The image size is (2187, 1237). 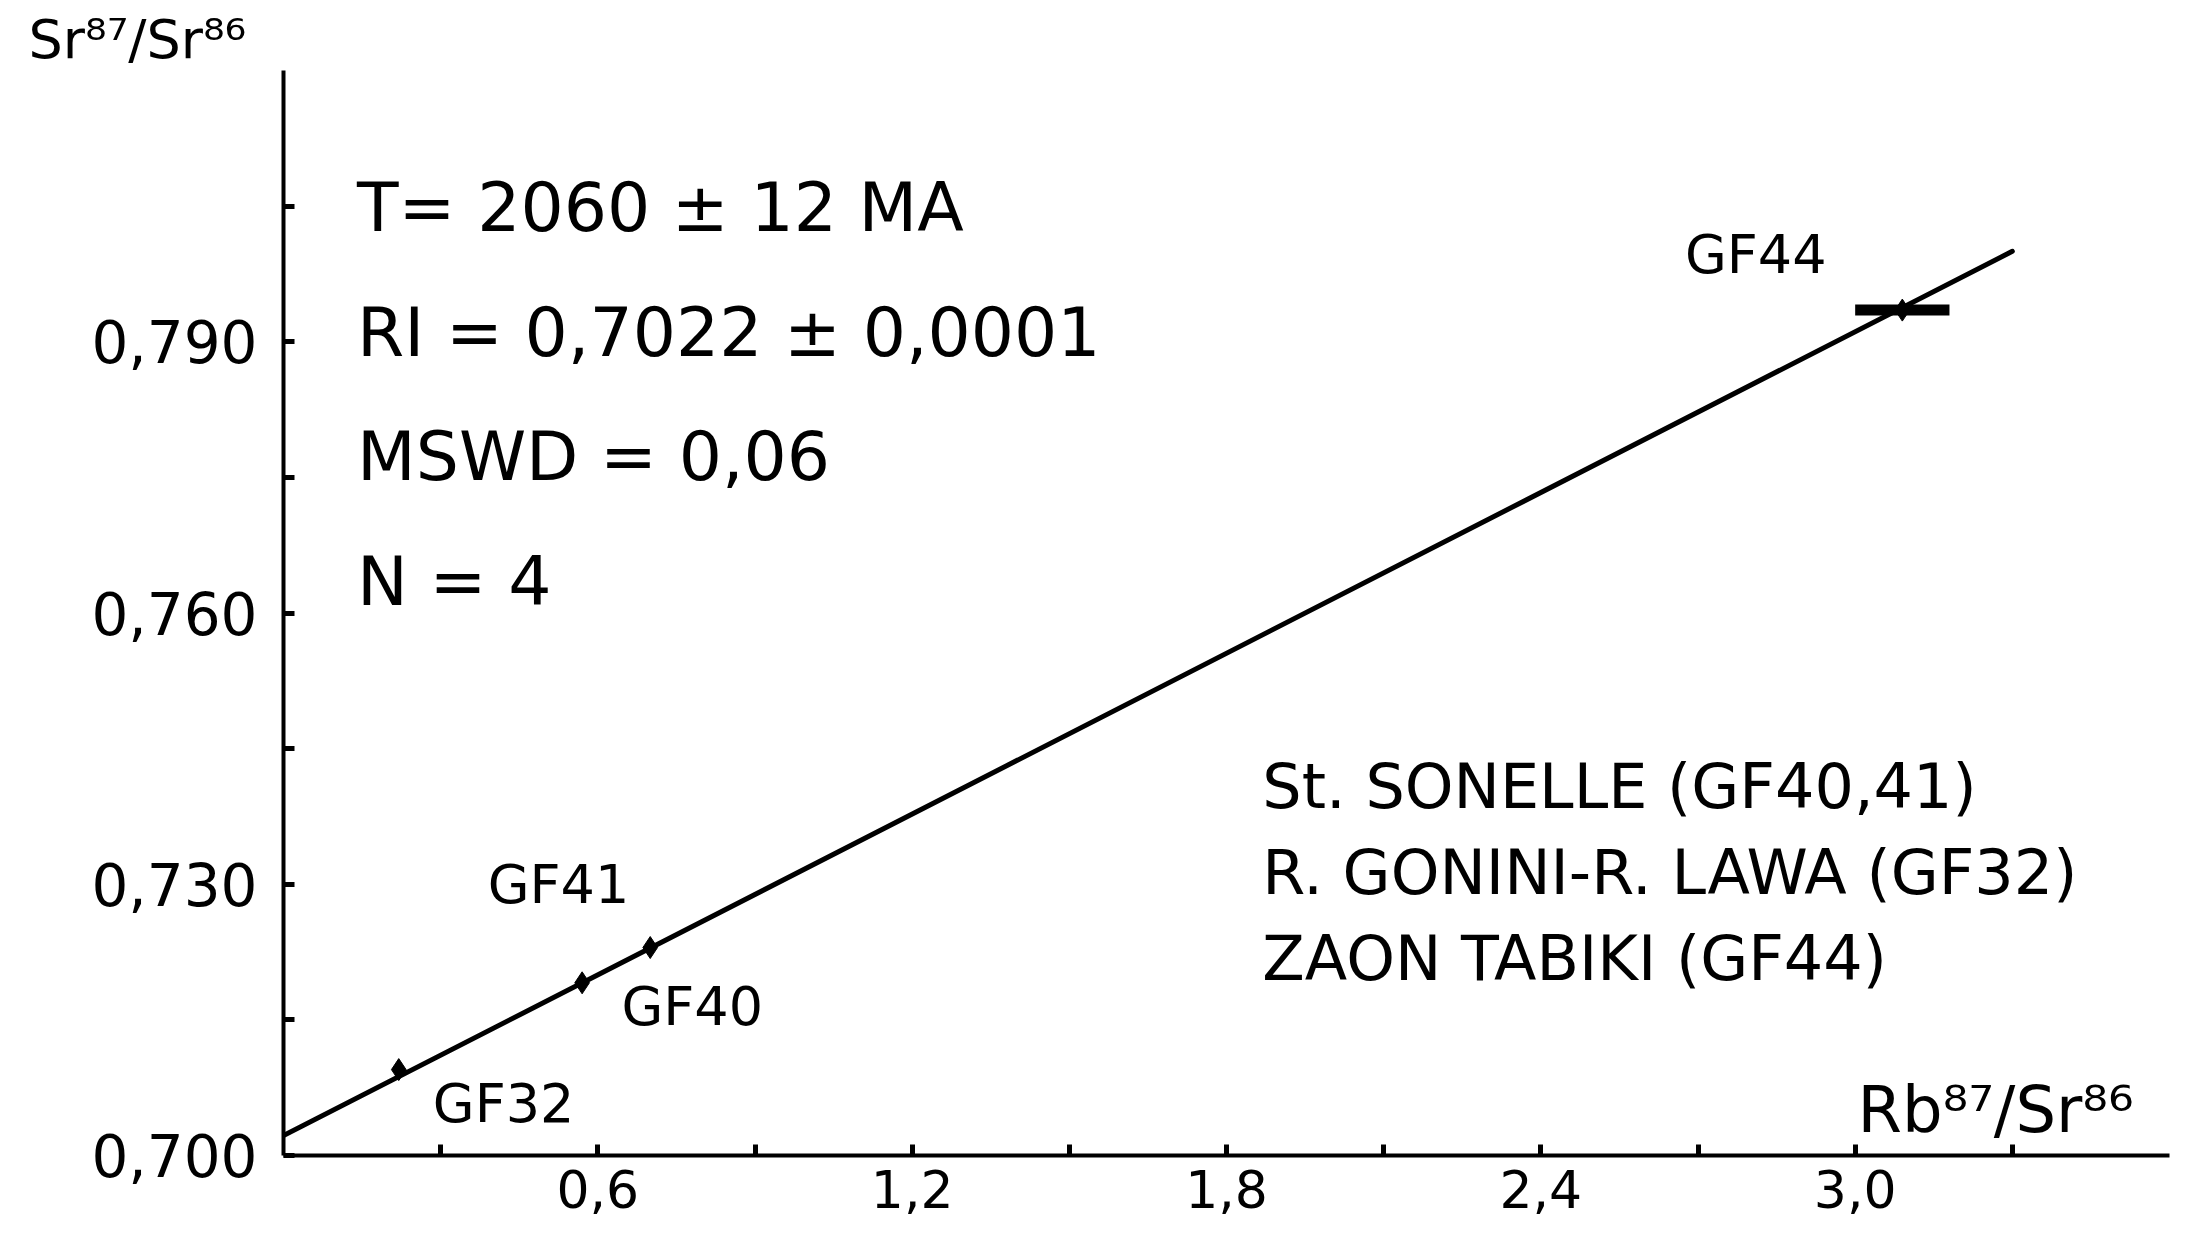 I want to click on y-axis-title: Sr⁸⁷/Sr⁸⁶, so click(x=137, y=39).